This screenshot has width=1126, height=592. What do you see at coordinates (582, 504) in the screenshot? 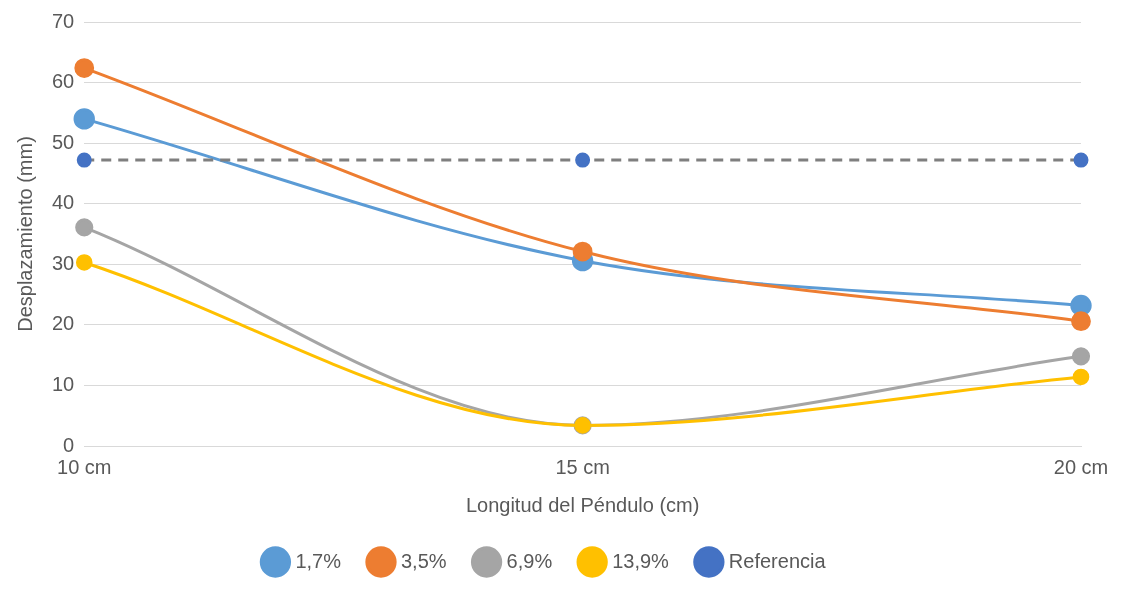
I see `x-axis-title: Longitud del Péndulo (cm)` at bounding box center [582, 504].